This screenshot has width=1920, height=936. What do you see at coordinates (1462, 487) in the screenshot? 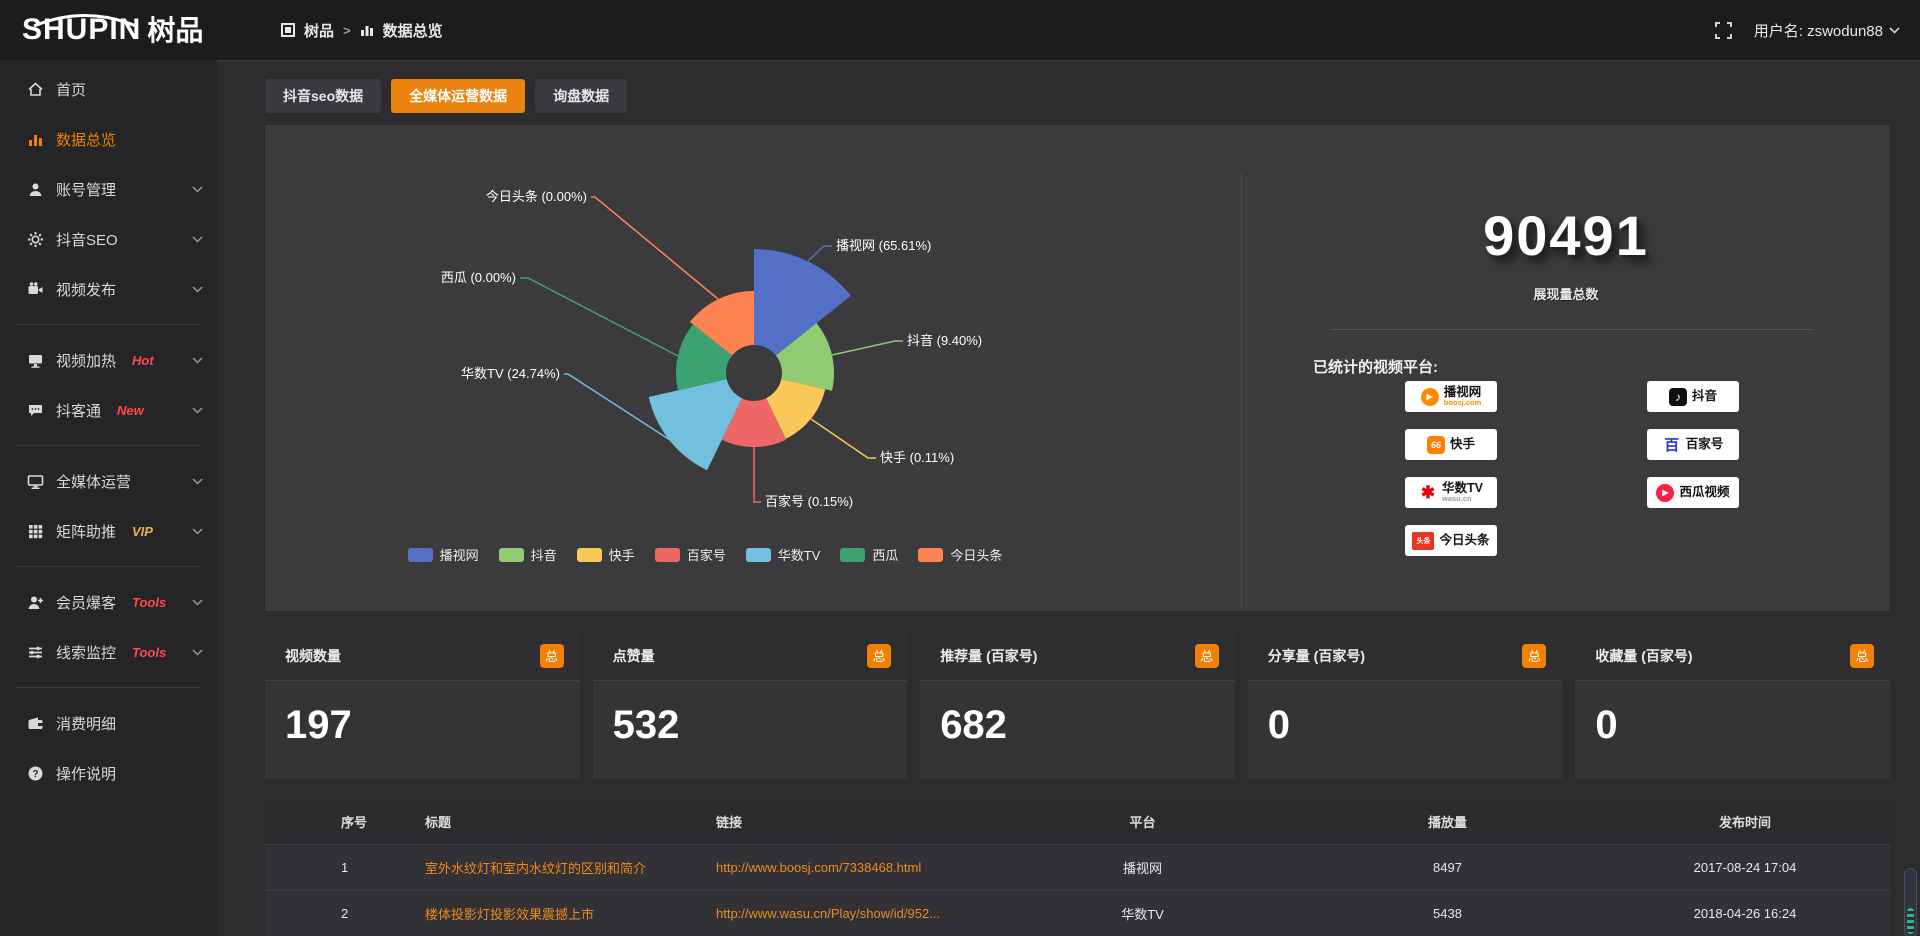
I see `platform-name: 华数TV` at bounding box center [1462, 487].